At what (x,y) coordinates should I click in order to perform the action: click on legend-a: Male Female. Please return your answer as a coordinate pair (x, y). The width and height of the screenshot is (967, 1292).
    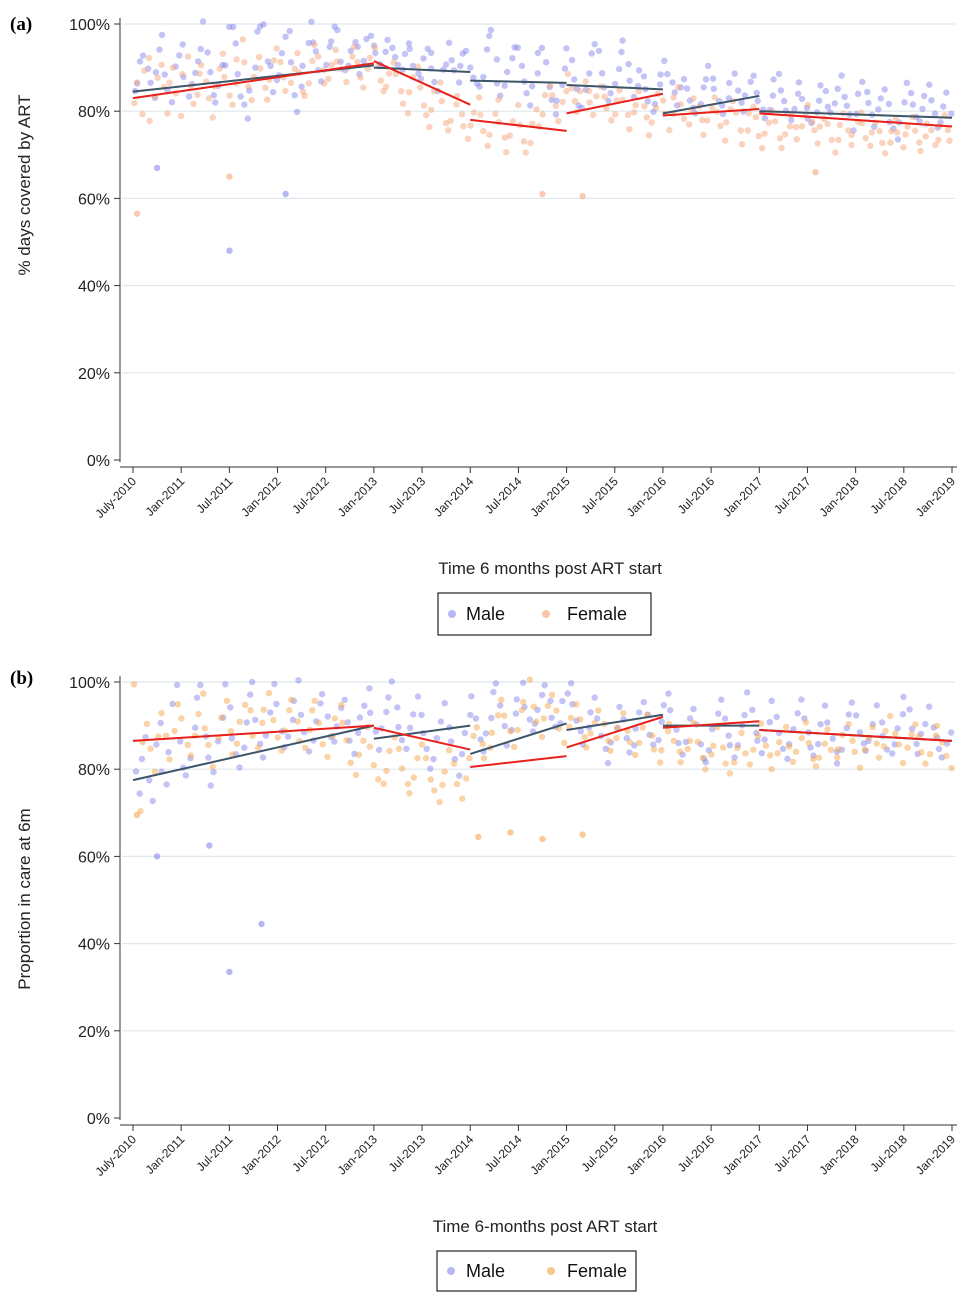
    Looking at the image, I should click on (544, 614).